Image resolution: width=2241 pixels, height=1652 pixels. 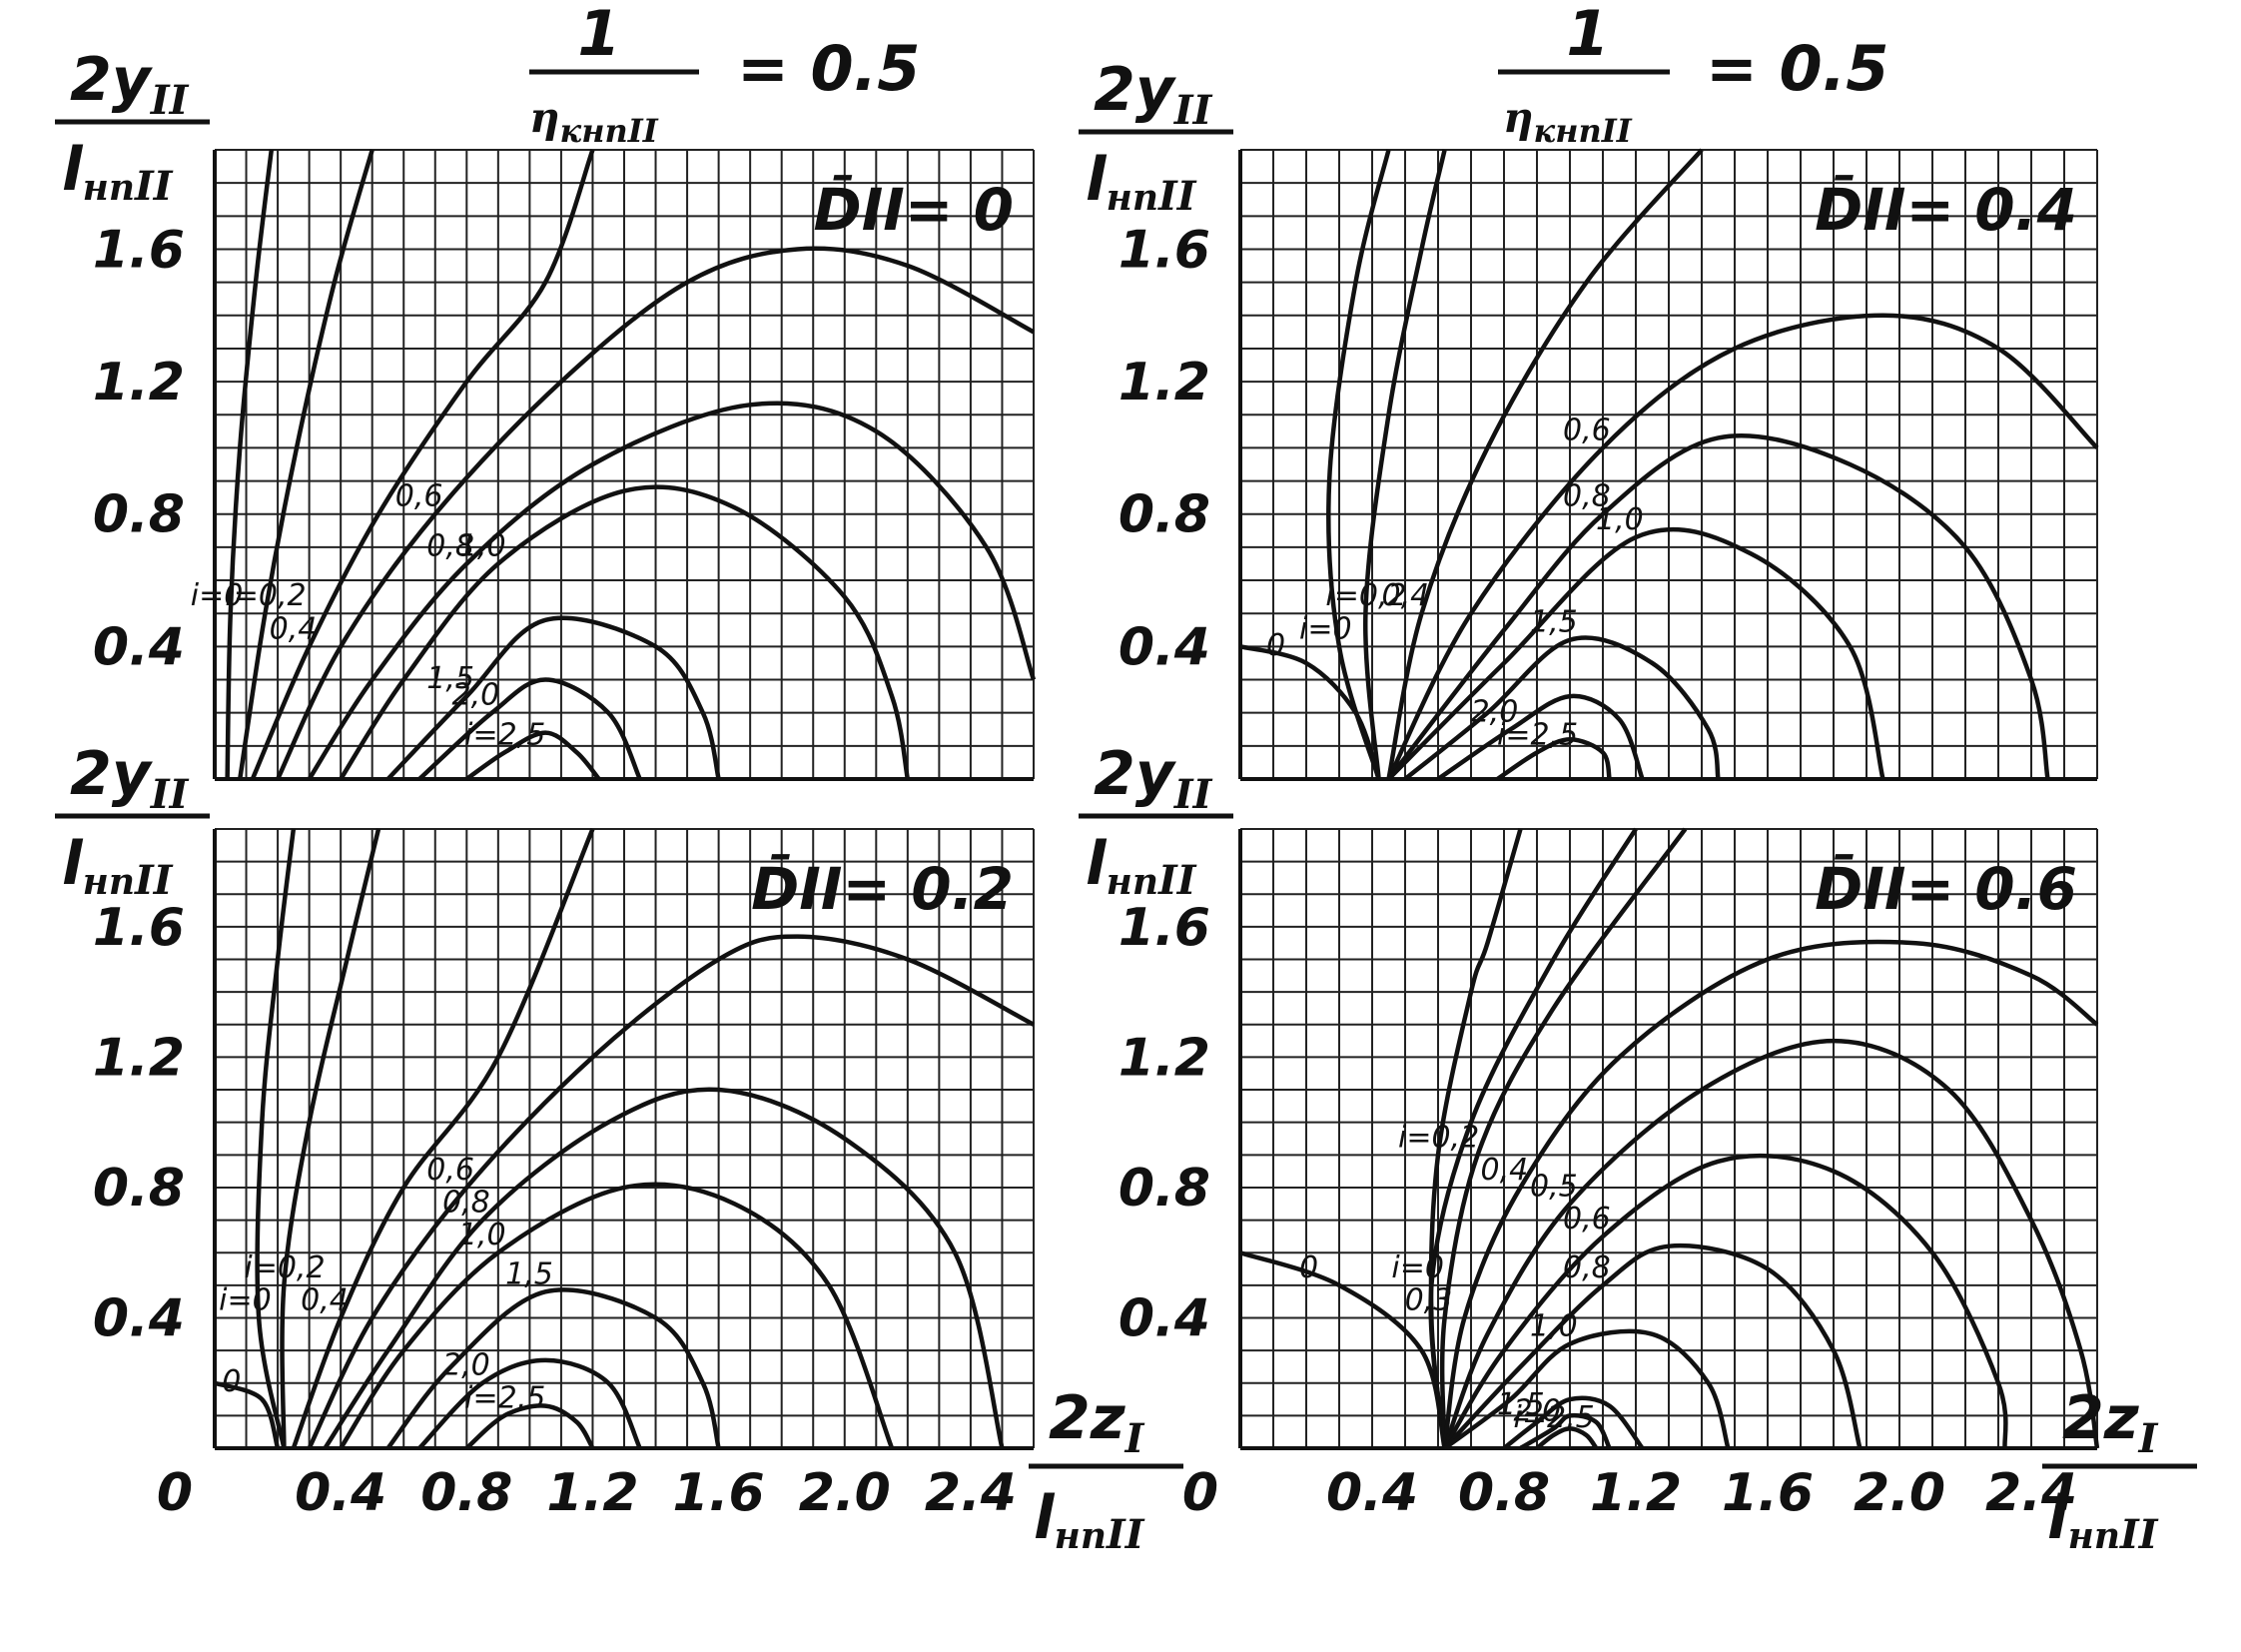 I want to click on series-label-0,5: 0,5, so click(x=1554, y=1186).